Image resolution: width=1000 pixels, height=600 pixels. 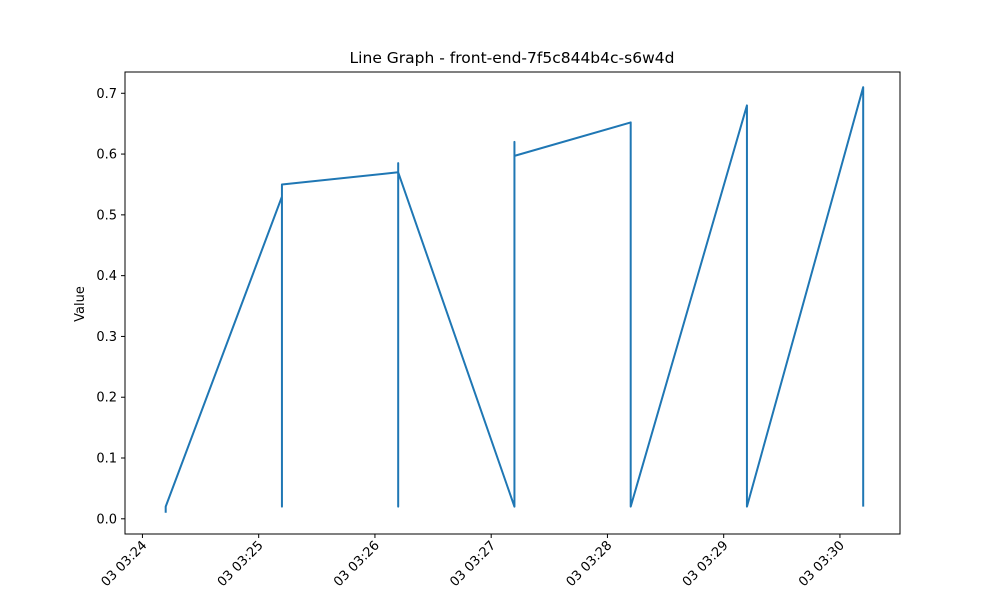 What do you see at coordinates (106, 276) in the screenshot?
I see `y-tick-label: 0.4` at bounding box center [106, 276].